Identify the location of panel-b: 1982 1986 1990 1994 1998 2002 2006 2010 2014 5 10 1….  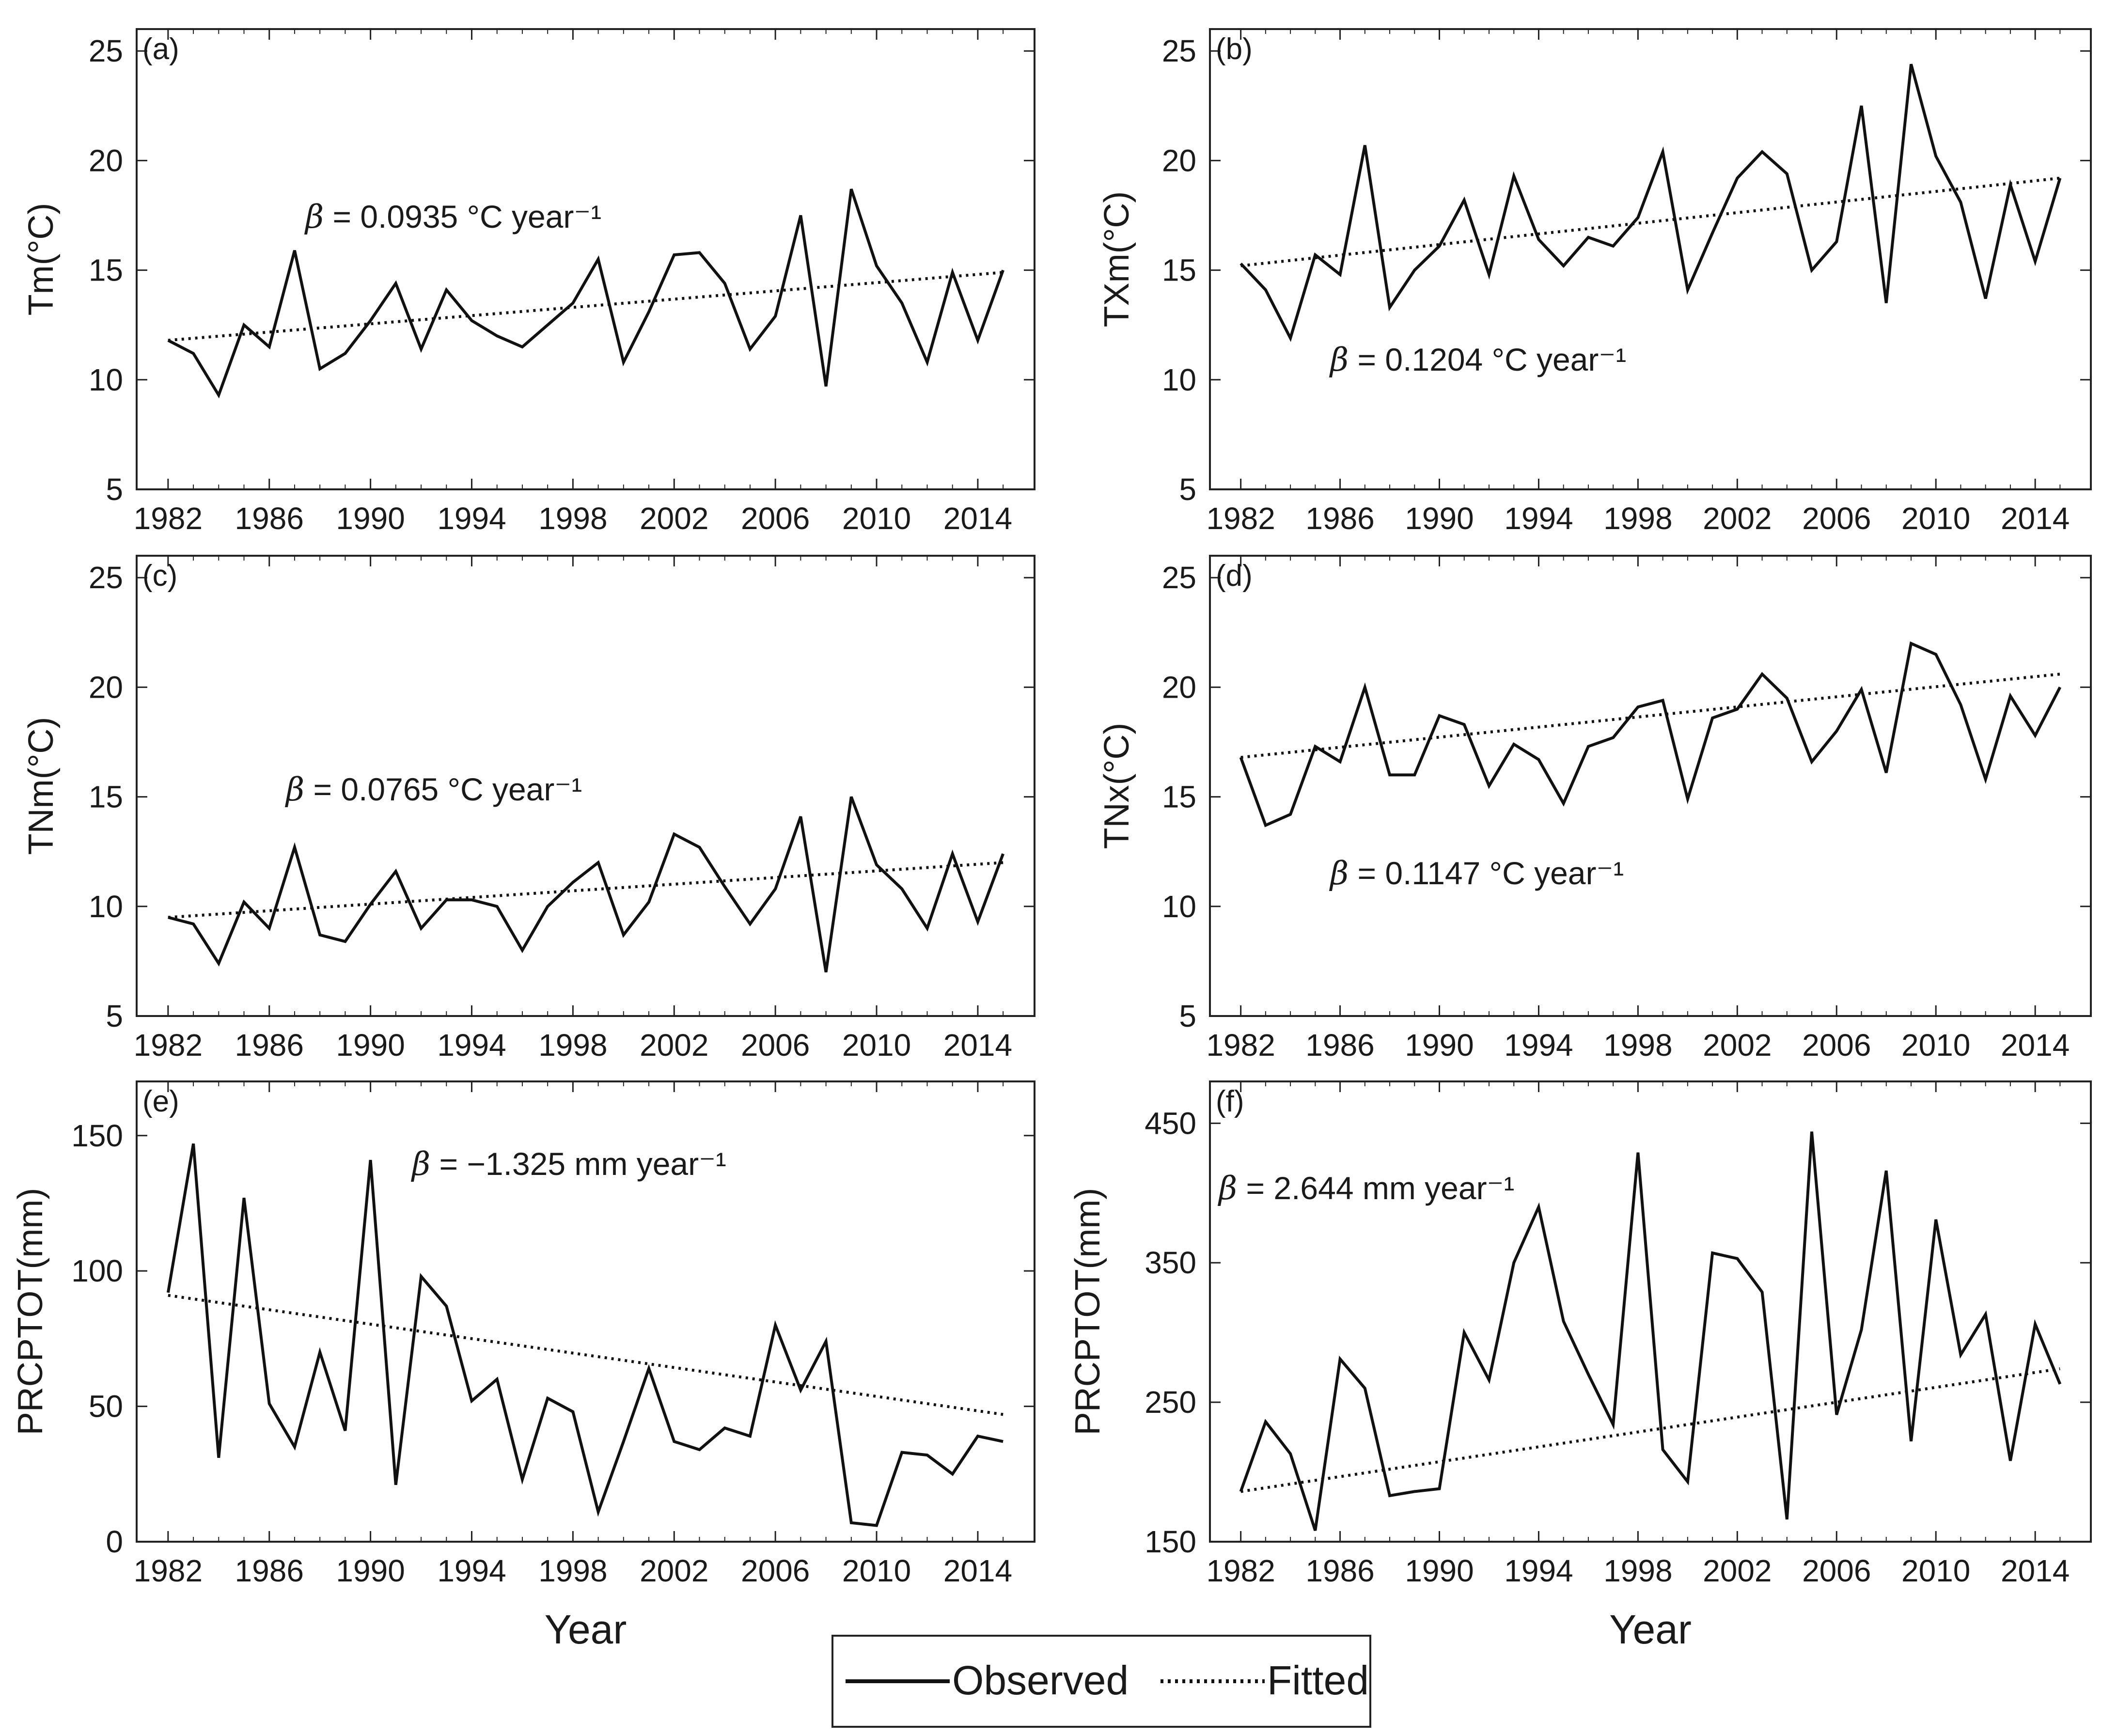
(1595, 282).